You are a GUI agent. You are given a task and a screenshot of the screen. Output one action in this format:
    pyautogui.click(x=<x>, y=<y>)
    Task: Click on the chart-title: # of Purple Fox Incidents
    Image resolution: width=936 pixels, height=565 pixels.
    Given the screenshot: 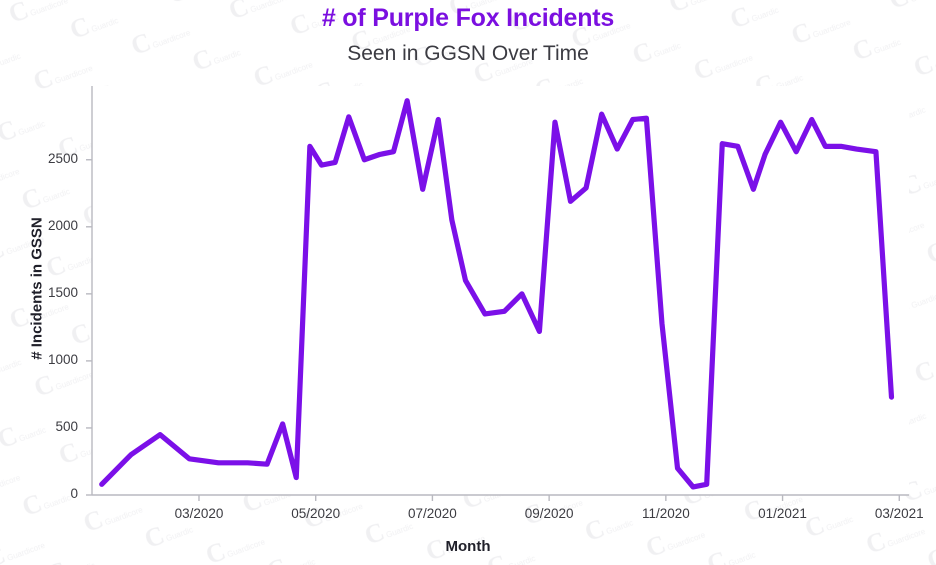 What is the action you would take?
    pyautogui.click(x=468, y=18)
    